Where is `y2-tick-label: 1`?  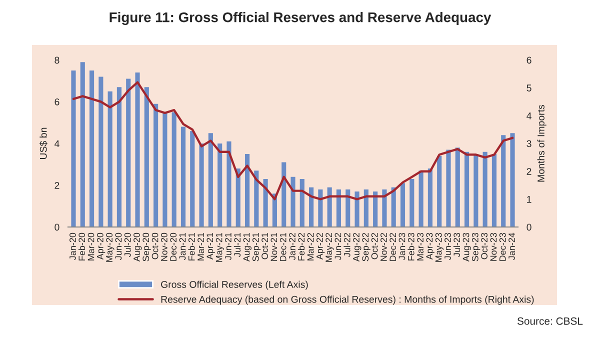 y2-tick-label: 1 is located at coordinates (529, 199).